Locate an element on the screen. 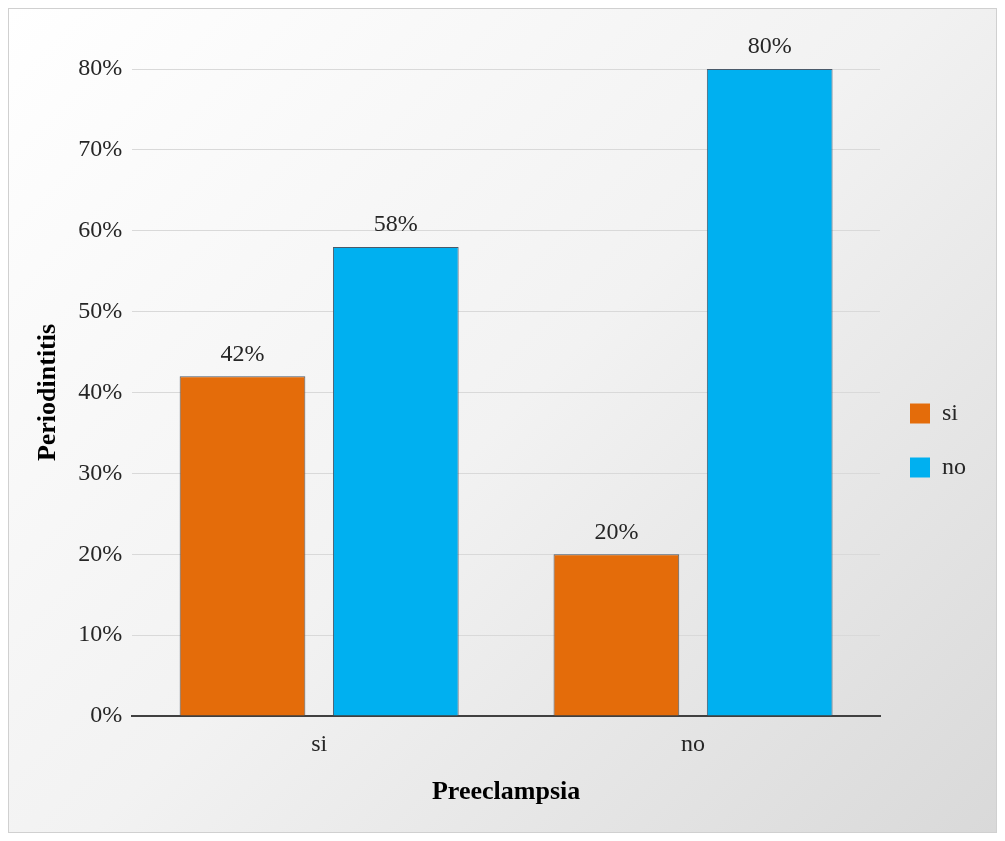 The width and height of the screenshot is (1005, 841). data-label: 42% is located at coordinates (242, 352).